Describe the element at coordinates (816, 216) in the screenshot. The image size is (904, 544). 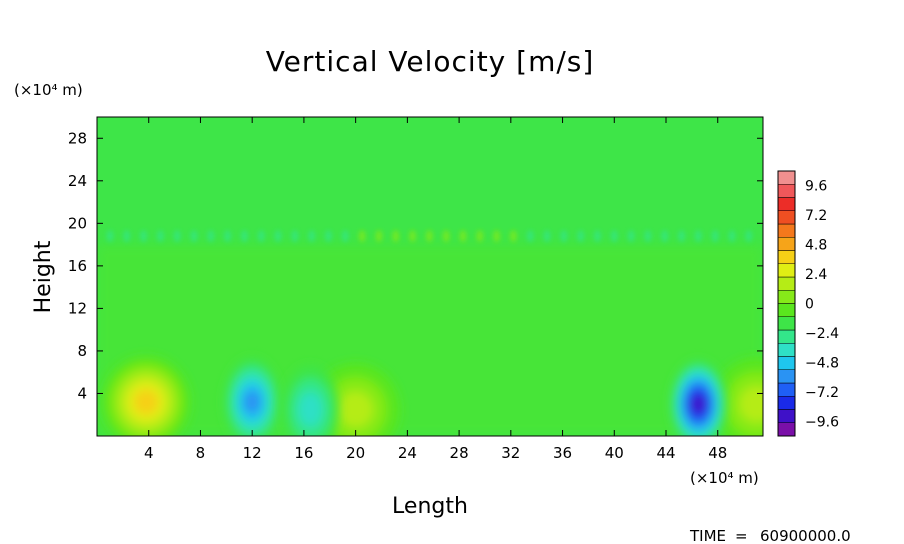
I see `colorbar-label: 7.2` at that location.